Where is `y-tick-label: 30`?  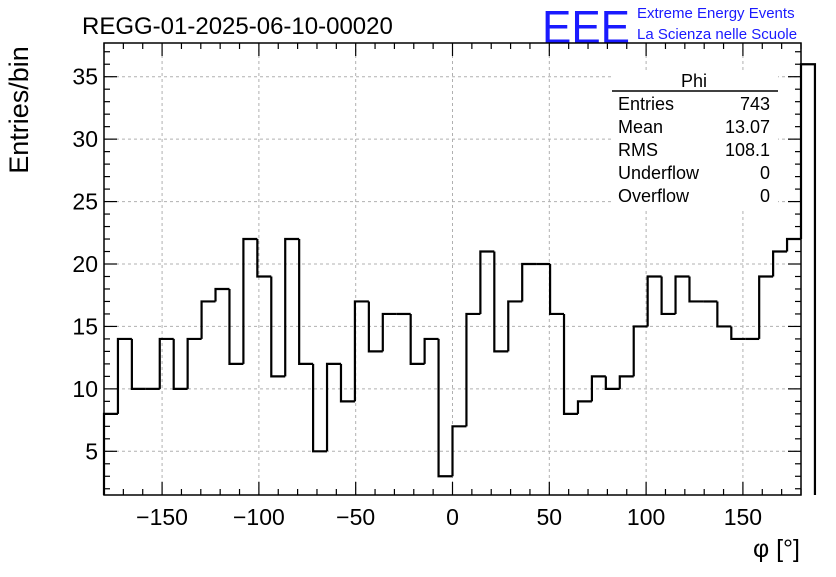
y-tick-label: 30 is located at coordinates (85, 139).